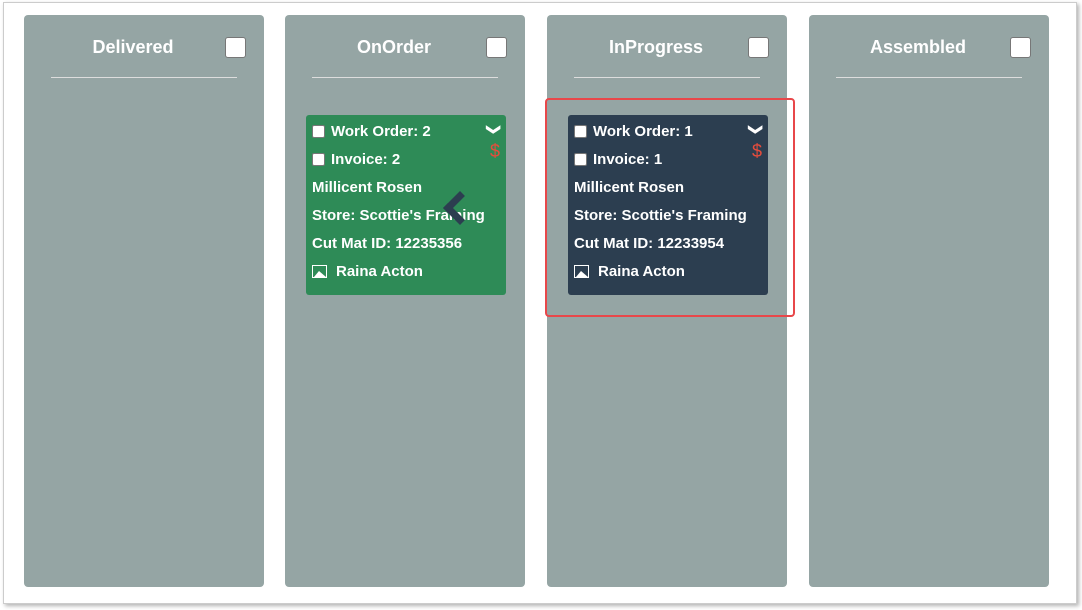 The height and width of the screenshot is (610, 1082). What do you see at coordinates (381, 131) in the screenshot?
I see `work-order: Work Order: 2` at bounding box center [381, 131].